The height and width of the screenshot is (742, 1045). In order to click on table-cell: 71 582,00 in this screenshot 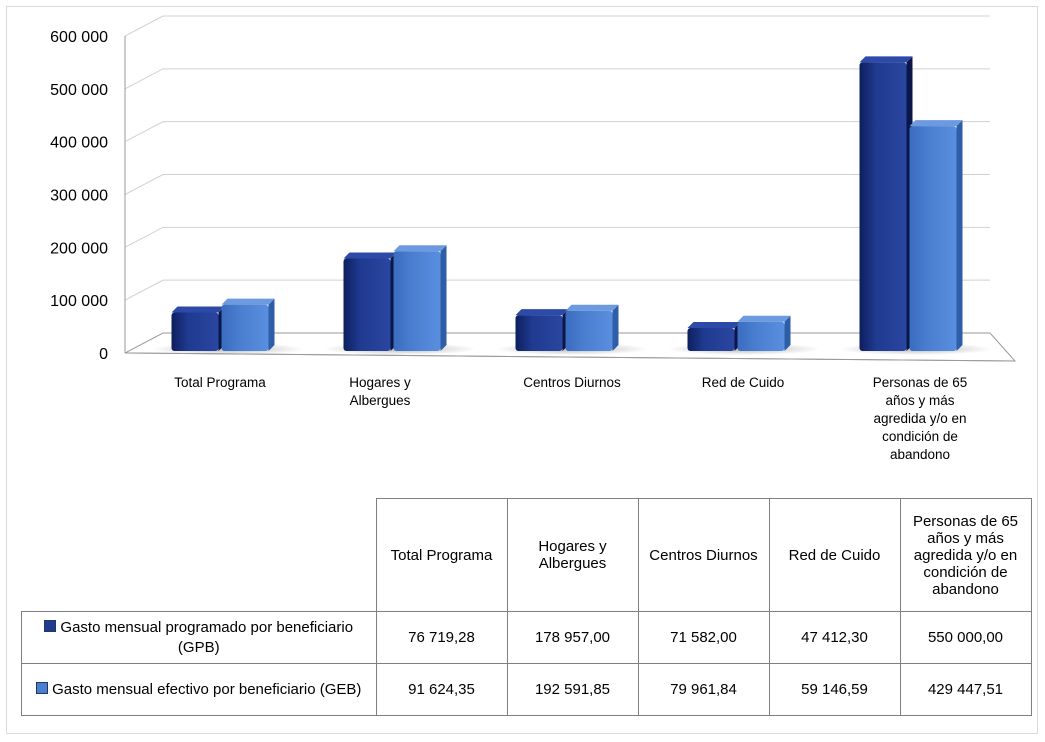, I will do `click(703, 637)`.